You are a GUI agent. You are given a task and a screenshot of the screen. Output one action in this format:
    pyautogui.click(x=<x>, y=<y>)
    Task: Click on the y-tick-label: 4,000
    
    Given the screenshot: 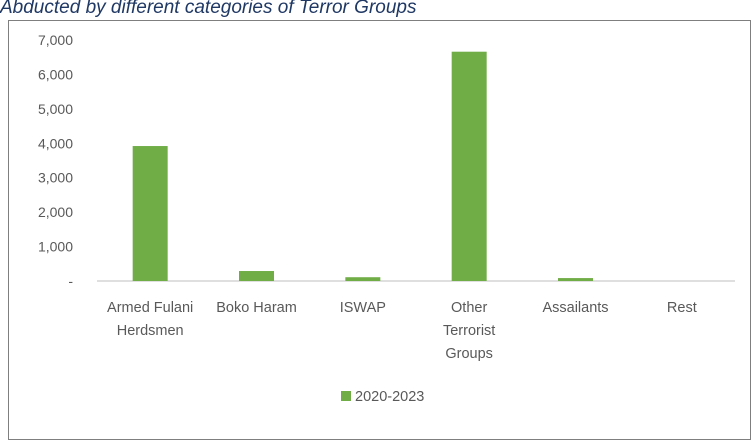 What is the action you would take?
    pyautogui.click(x=55, y=143)
    